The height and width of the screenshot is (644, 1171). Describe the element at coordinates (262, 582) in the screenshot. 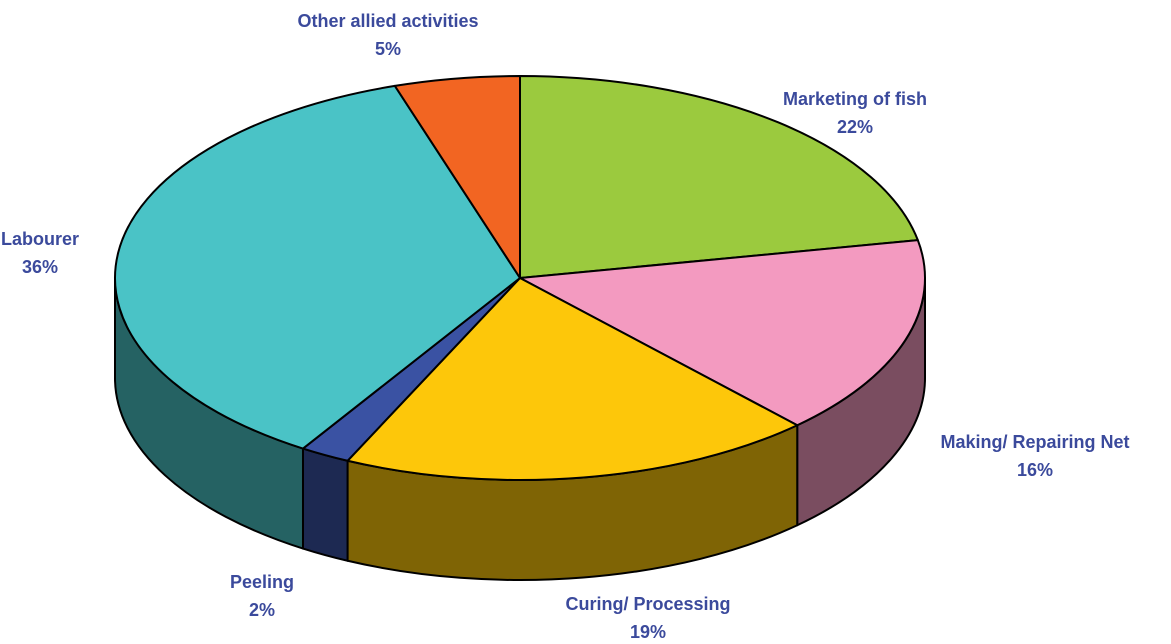

I see `slice-label: Peeling` at that location.